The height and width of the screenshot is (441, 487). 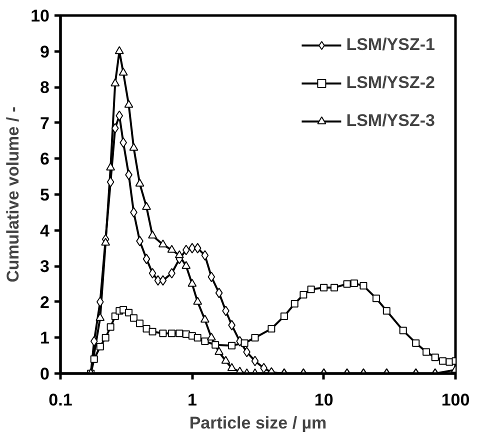 I want to click on y-tick-label: 6, so click(x=45, y=159).